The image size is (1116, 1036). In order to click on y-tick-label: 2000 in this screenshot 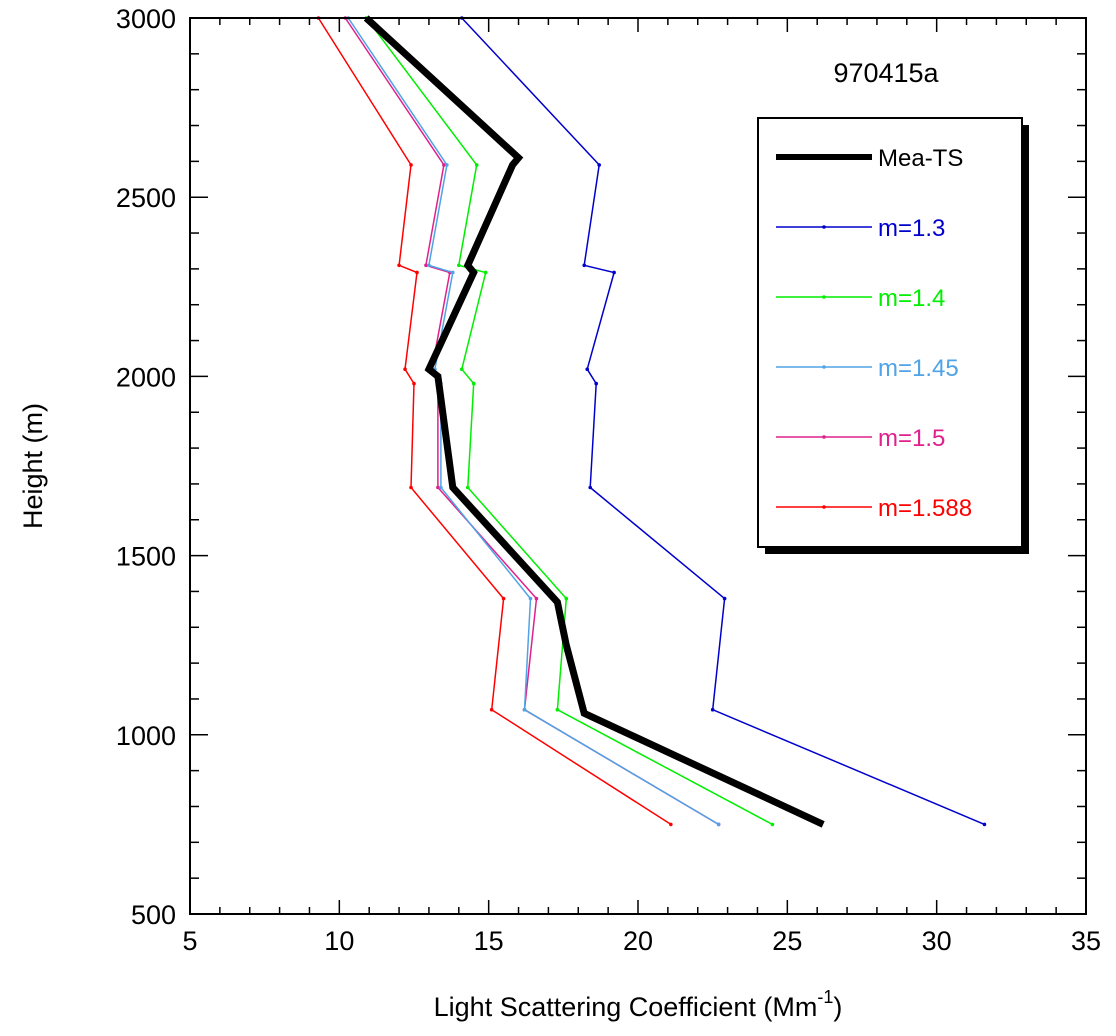, I will do `click(146, 377)`.